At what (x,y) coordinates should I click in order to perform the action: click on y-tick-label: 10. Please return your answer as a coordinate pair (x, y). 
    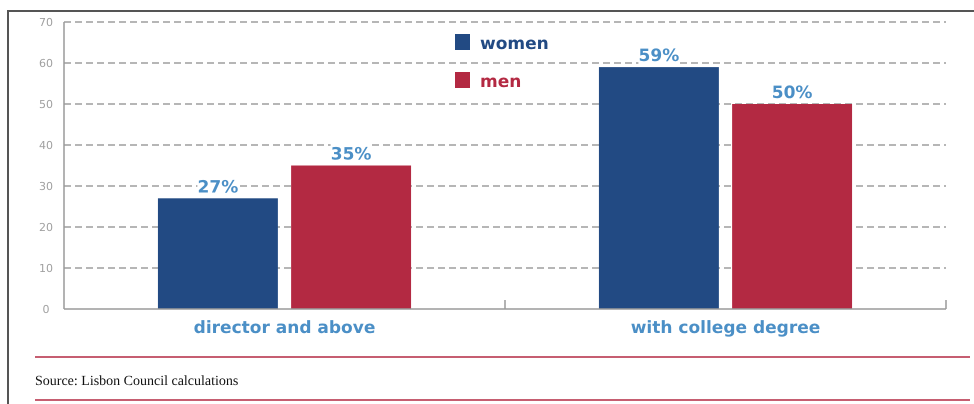
    Looking at the image, I should click on (46, 268).